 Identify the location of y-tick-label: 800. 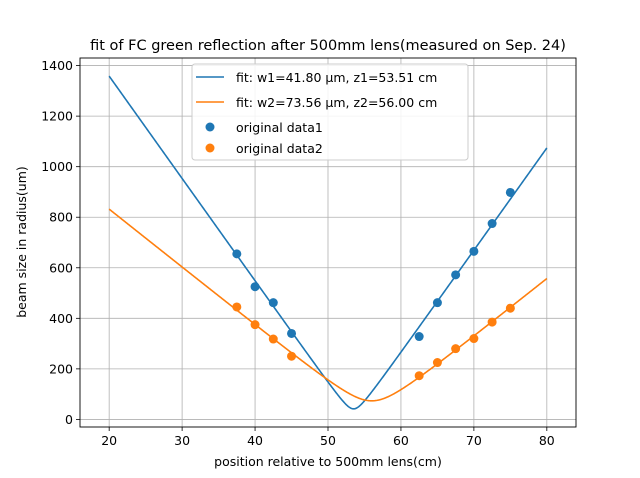
(61, 217).